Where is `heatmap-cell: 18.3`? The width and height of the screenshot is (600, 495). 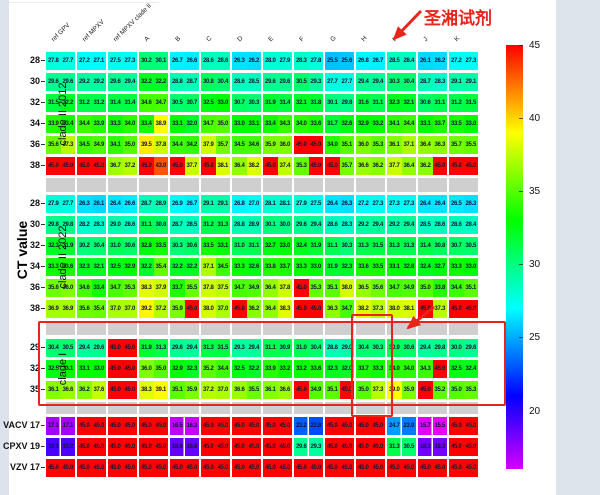
heatmap-cell: 18.3 is located at coordinates (425, 447).